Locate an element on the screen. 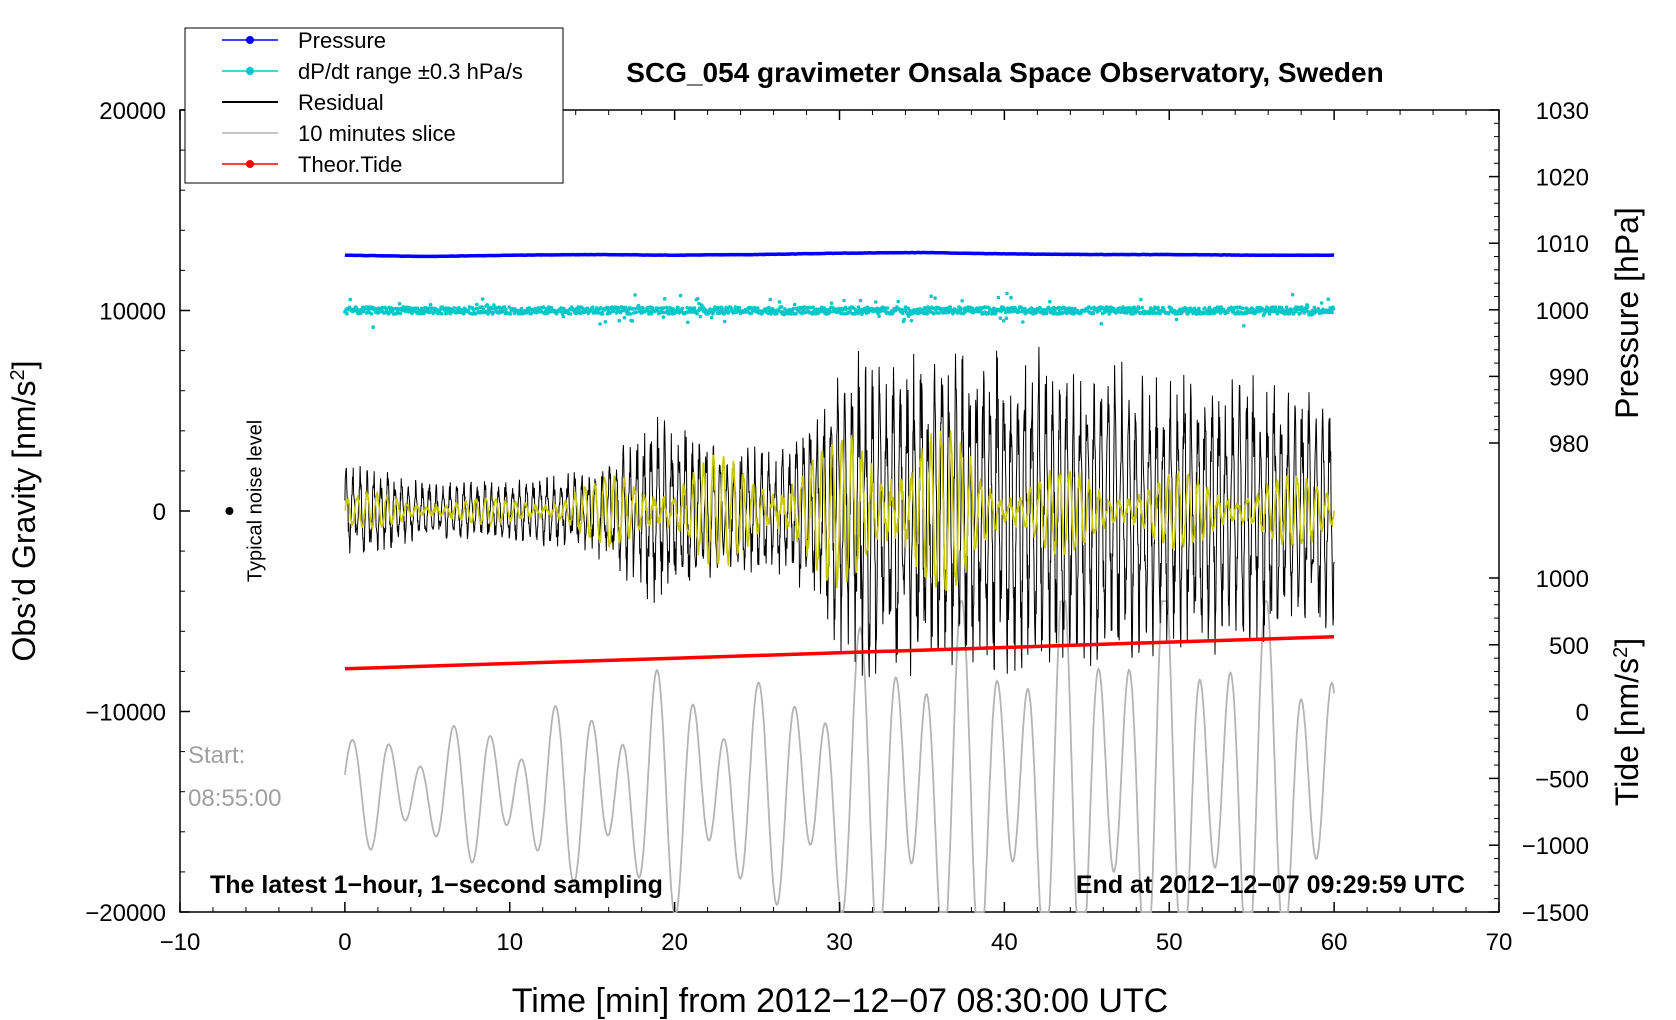 Image resolution: width=1676 pixels, height=1020 pixels. x-tick-label: 20 is located at coordinates (674, 942).